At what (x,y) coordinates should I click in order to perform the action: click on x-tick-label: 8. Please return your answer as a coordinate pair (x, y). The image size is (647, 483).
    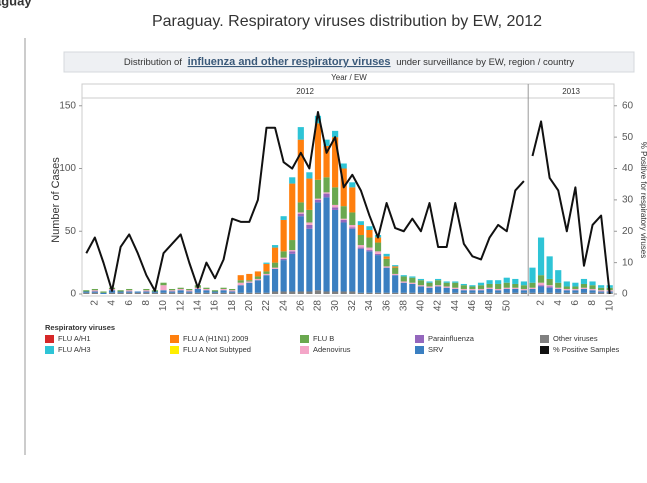
    Looking at the image, I should click on (592, 303).